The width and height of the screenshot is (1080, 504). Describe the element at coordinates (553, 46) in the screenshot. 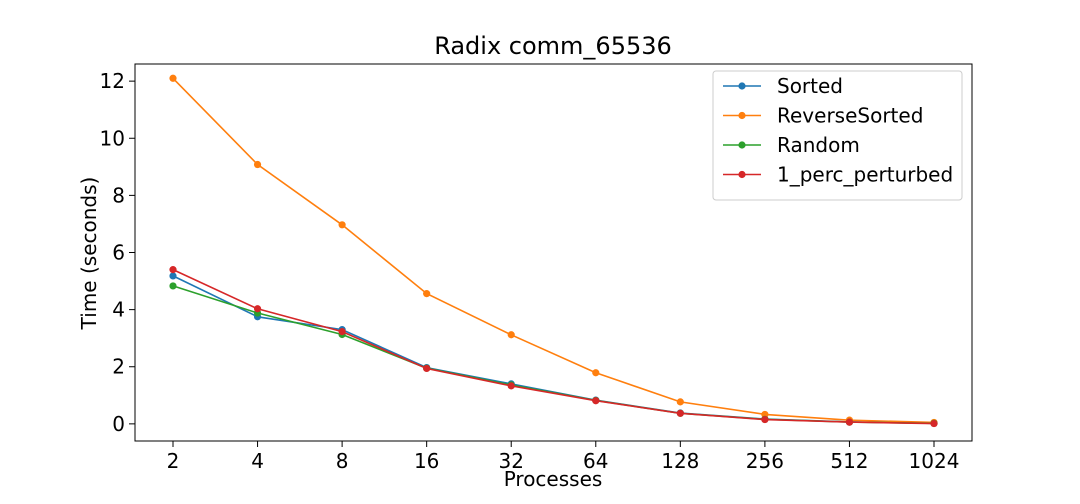

I see `chart-title: Radix comm_65536` at that location.